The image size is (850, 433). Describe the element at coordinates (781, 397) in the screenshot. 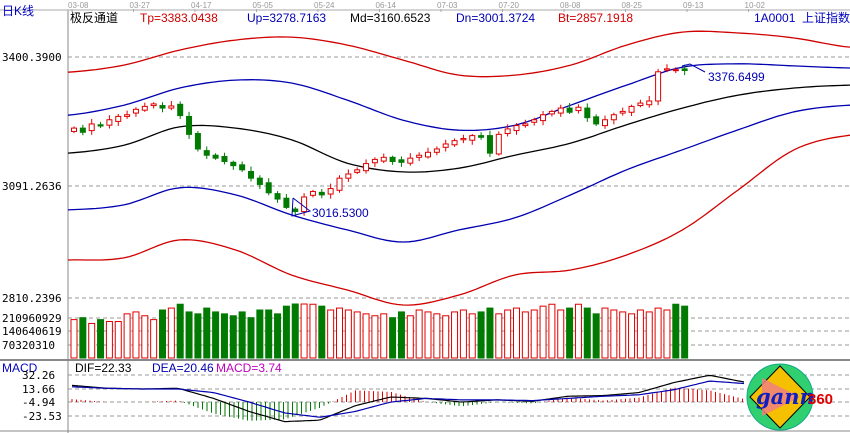

I see `logo-triangle` at that location.